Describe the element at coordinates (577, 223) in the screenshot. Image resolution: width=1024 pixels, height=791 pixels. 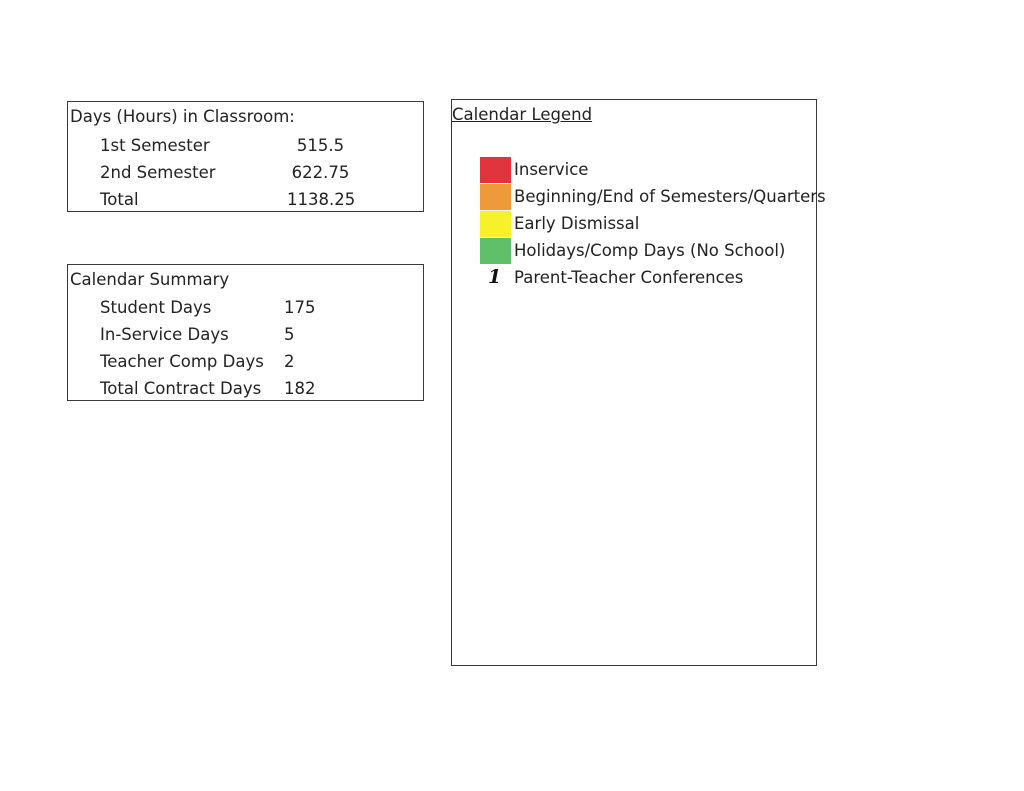
I see `legend-item-label: Early Dismissal` at that location.